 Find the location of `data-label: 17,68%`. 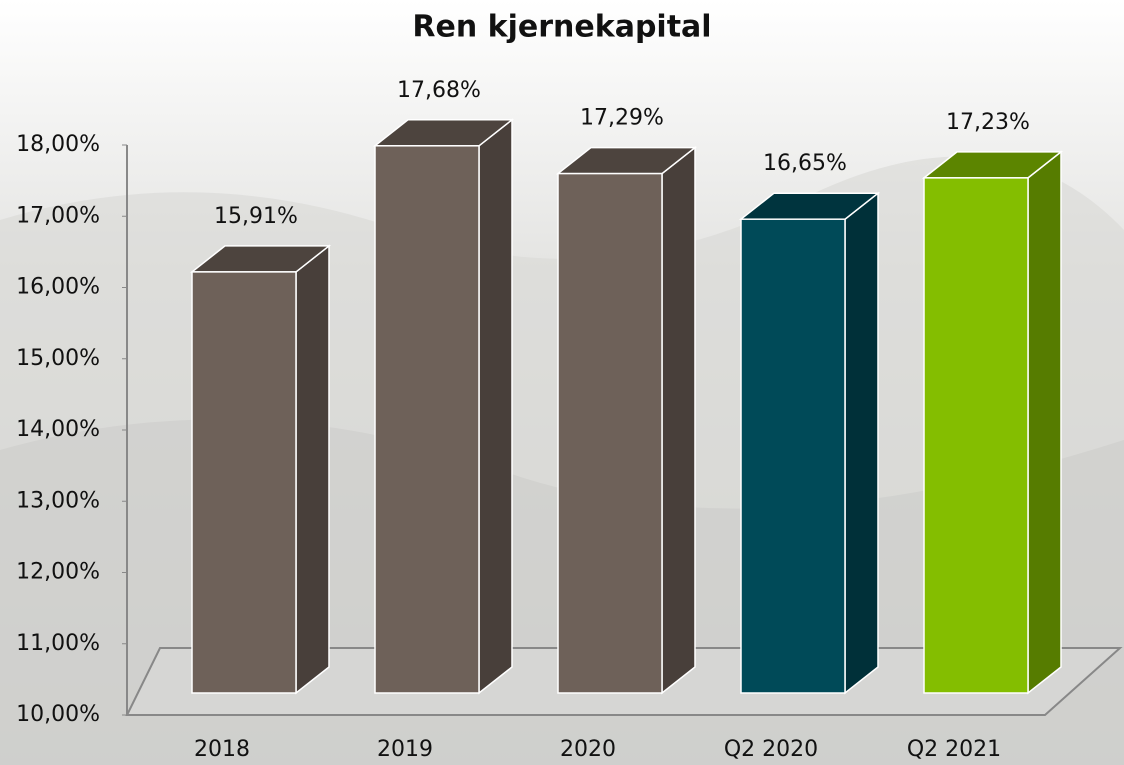

data-label: 17,68% is located at coordinates (439, 90).